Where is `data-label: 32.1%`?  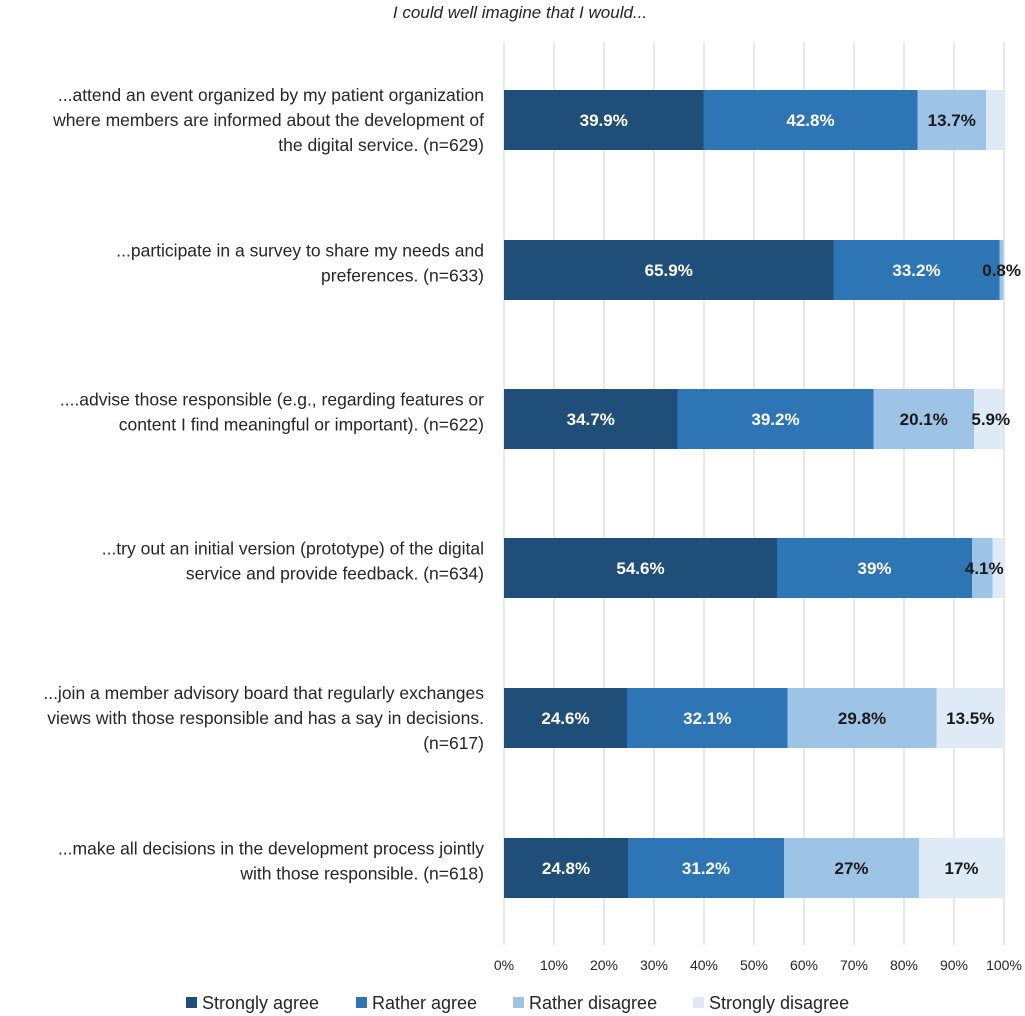
data-label: 32.1% is located at coordinates (707, 718).